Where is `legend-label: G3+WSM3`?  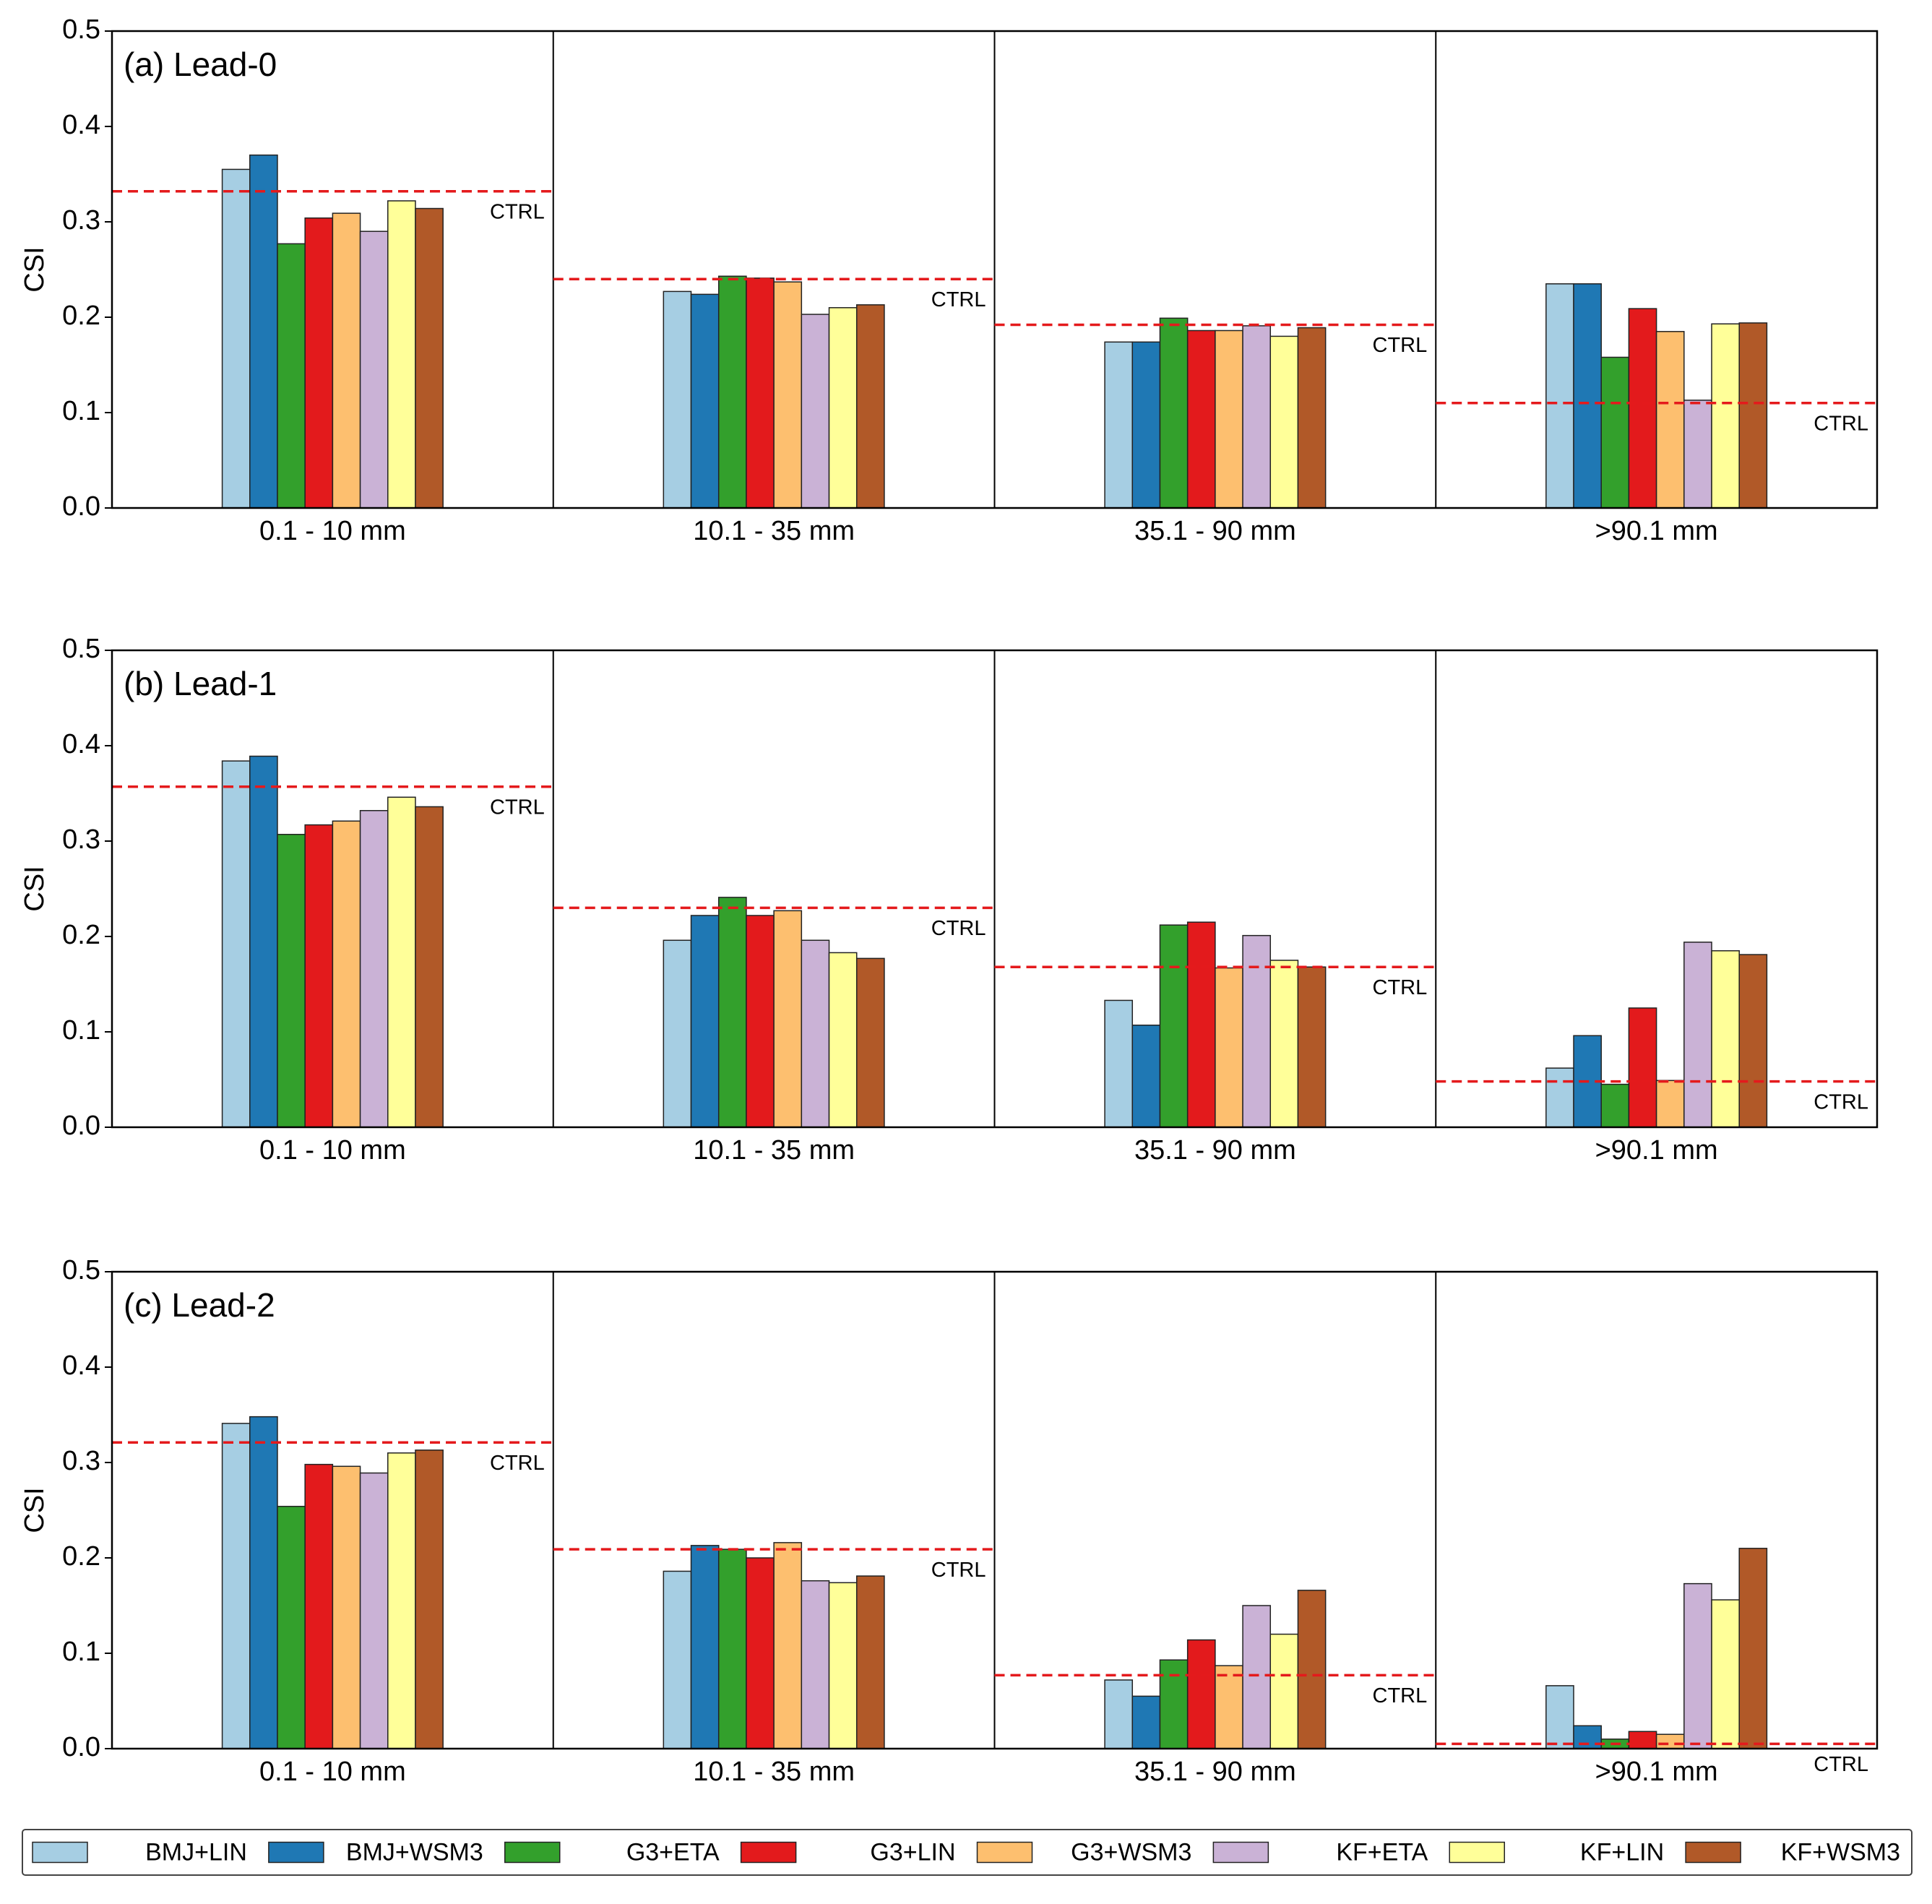 legend-label: G3+WSM3 is located at coordinates (1131, 1852).